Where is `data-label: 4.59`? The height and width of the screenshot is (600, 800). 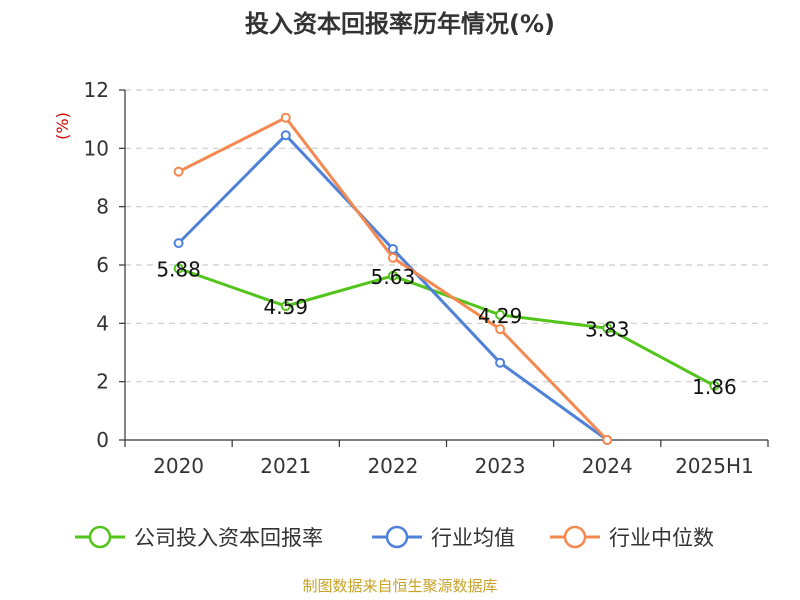
data-label: 4.59 is located at coordinates (285, 307).